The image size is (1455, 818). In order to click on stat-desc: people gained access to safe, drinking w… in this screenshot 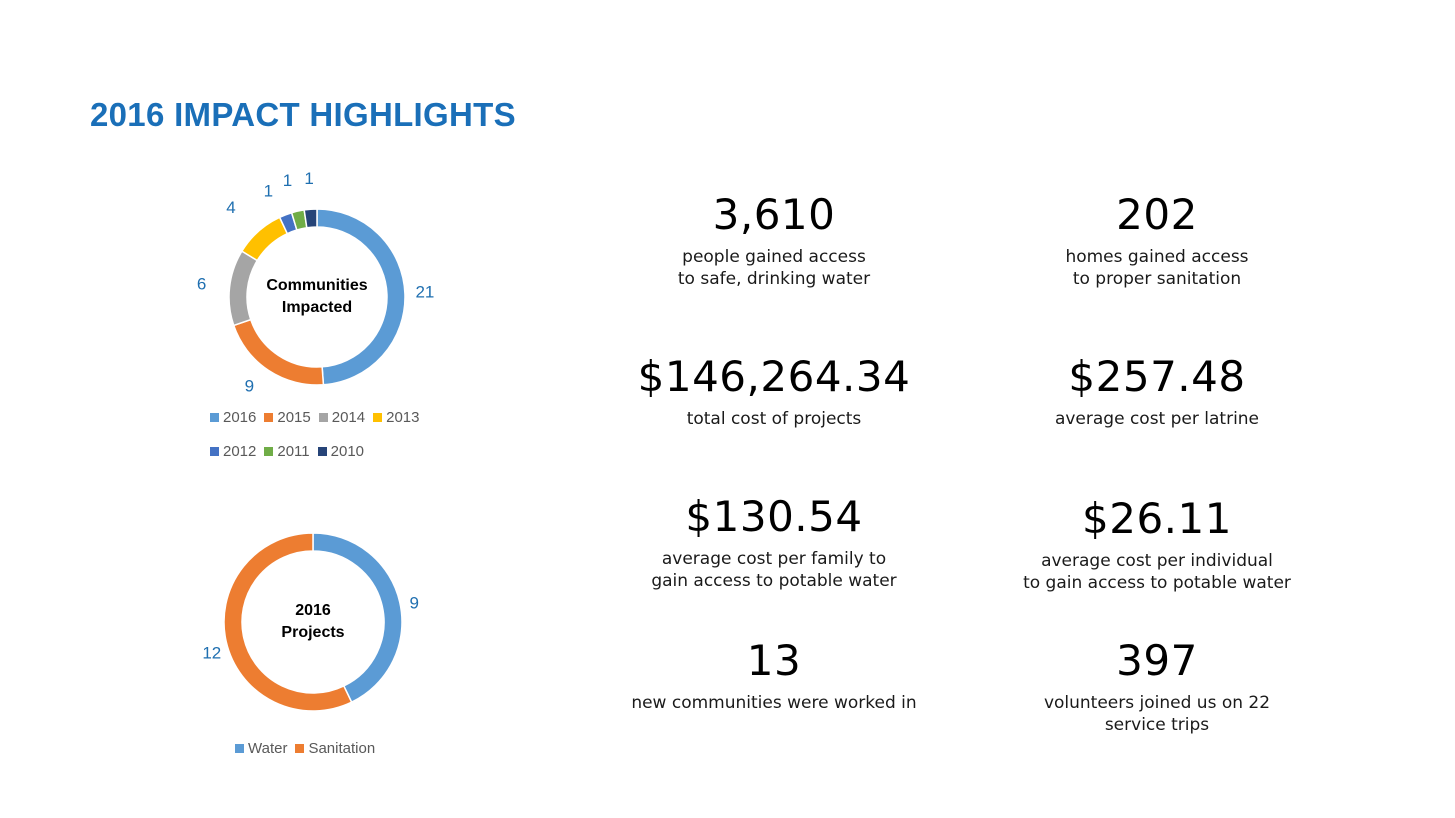, I will do `click(774, 268)`.